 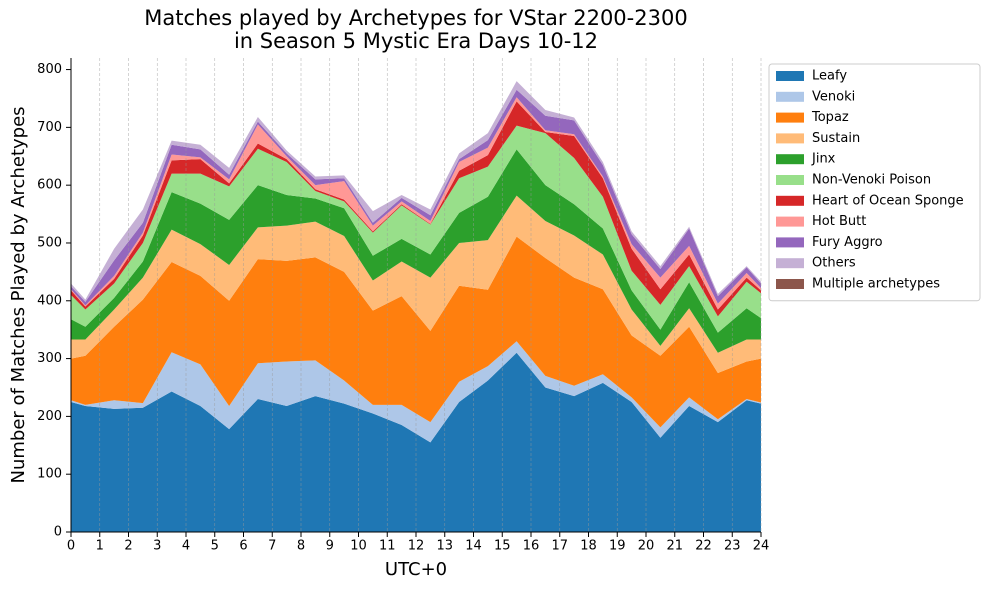 What do you see at coordinates (272, 546) in the screenshot?
I see `x-tick-label: 7` at bounding box center [272, 546].